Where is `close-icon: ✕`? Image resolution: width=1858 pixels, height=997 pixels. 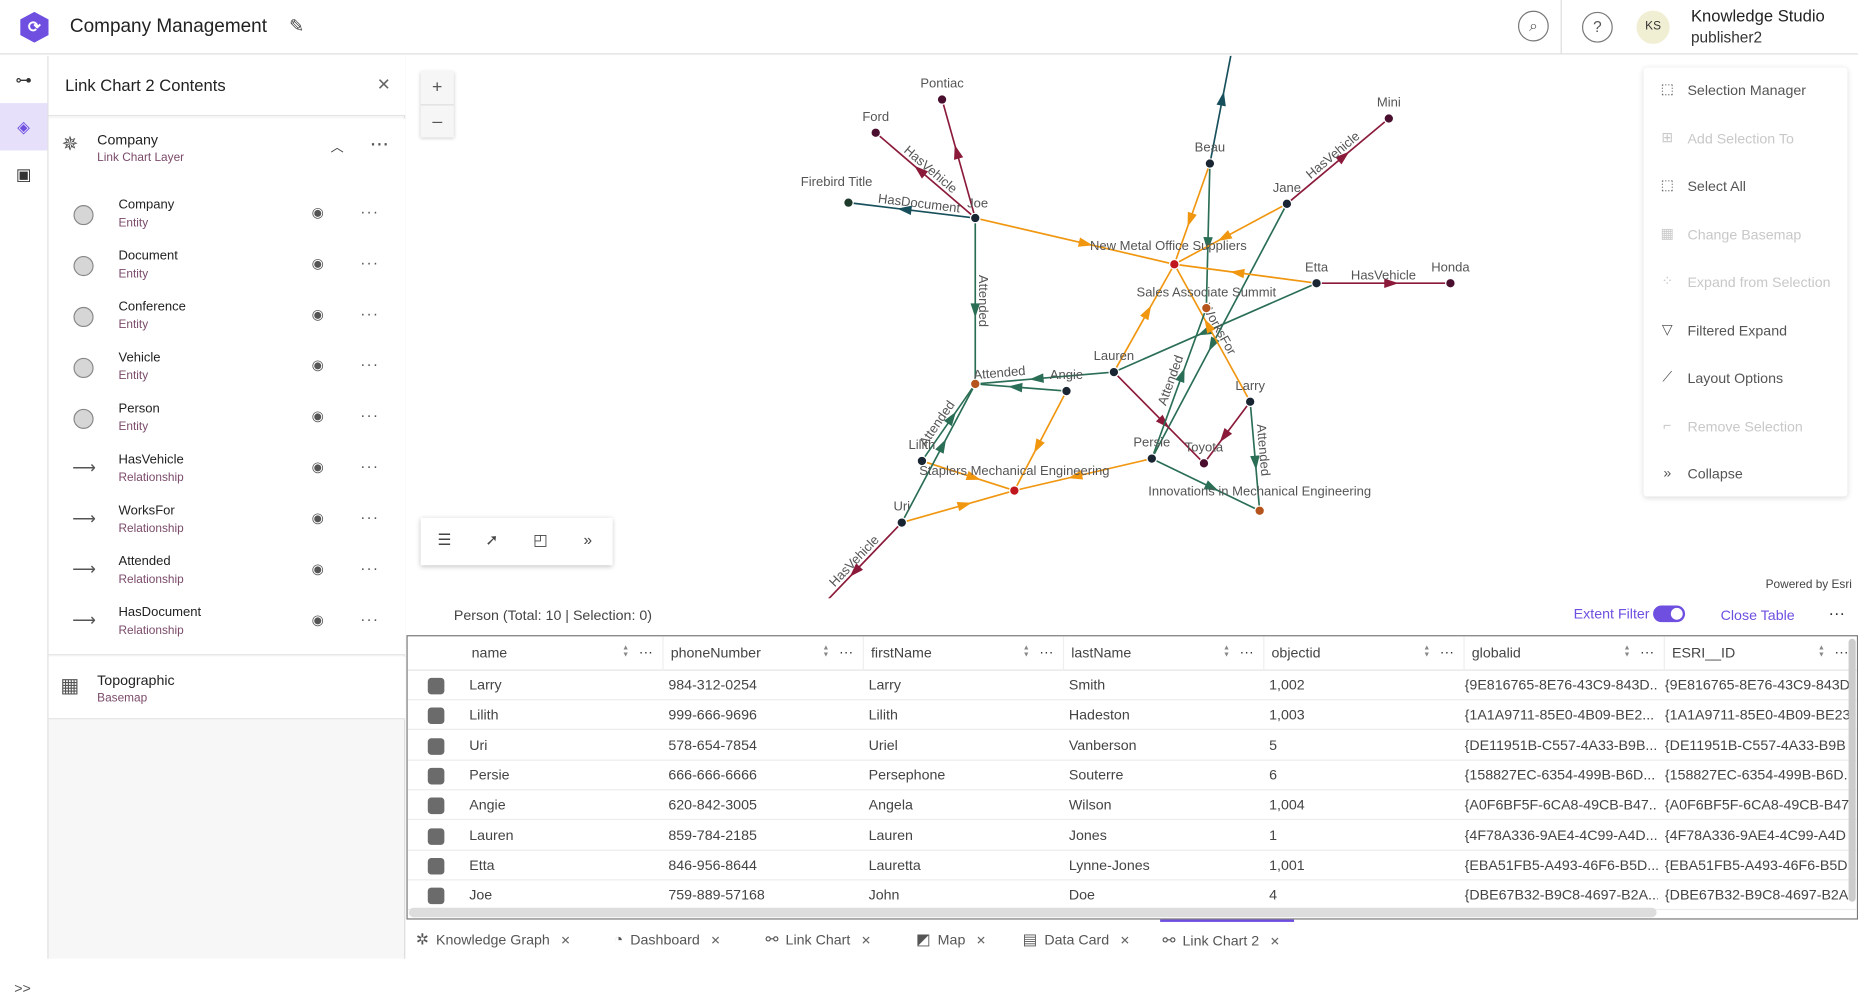 close-icon: ✕ is located at coordinates (383, 84).